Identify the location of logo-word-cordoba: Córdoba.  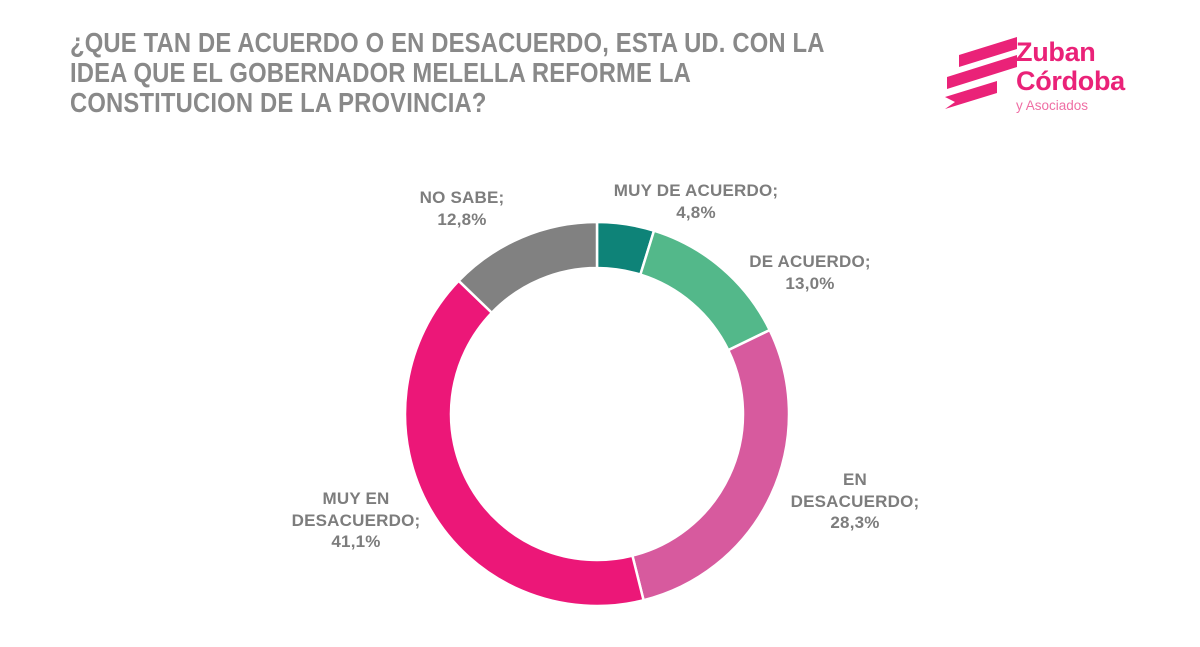
(1070, 81).